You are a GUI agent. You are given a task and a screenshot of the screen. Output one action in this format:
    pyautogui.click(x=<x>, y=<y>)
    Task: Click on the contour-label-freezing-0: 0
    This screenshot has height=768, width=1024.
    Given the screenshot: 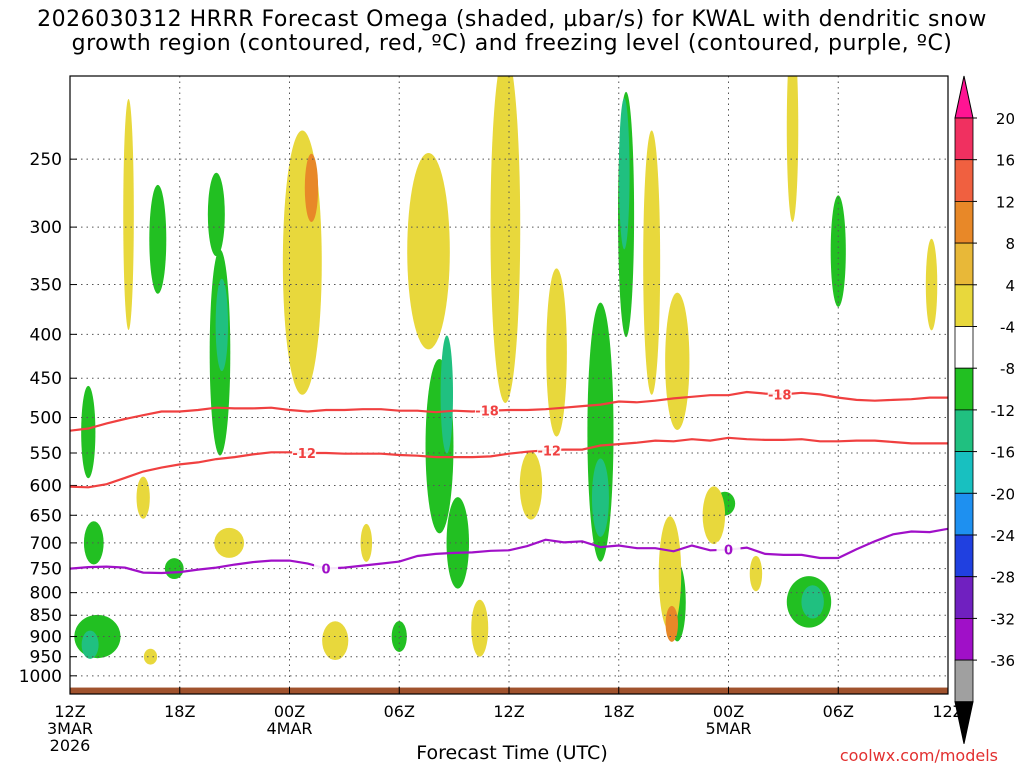 What is the action you would take?
    pyautogui.click(x=326, y=570)
    